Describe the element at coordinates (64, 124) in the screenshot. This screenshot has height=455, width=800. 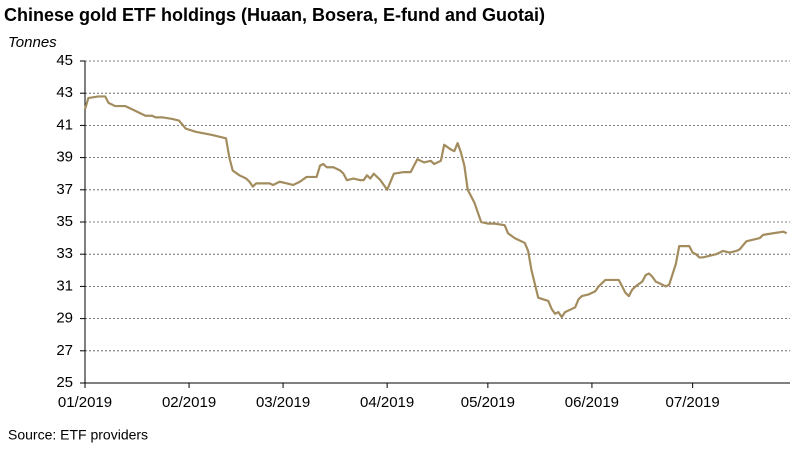
I see `y-tick-label: 41` at that location.